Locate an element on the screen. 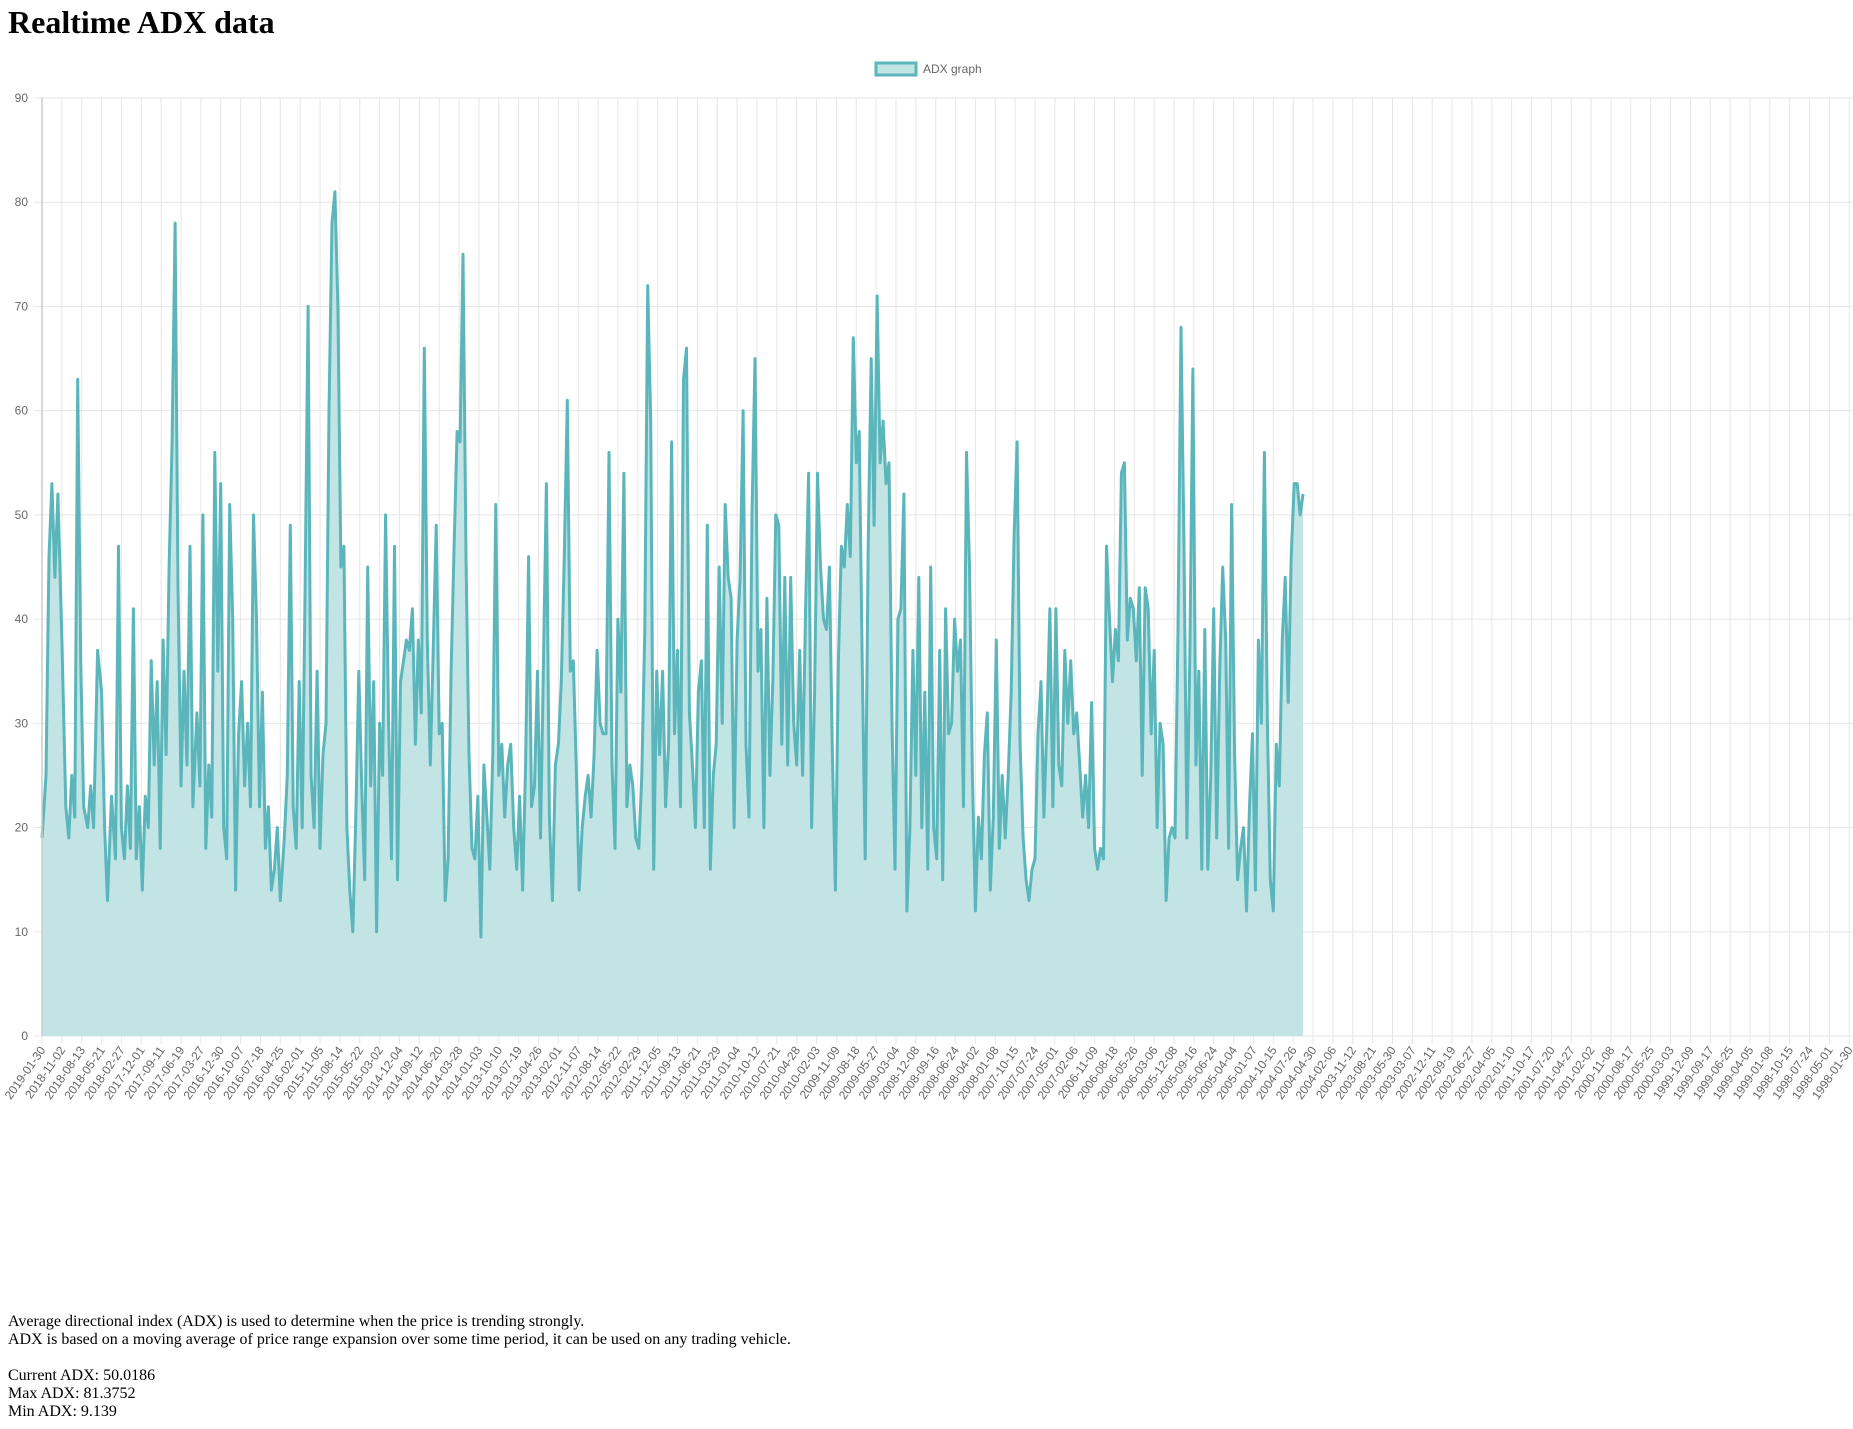  y-tick-label: 60 is located at coordinates (22, 411).